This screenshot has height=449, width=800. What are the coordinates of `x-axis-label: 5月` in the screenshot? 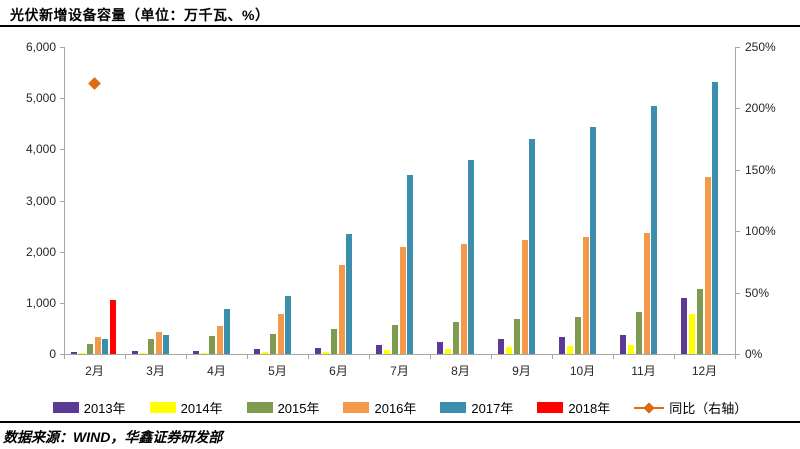 It's located at (277, 371).